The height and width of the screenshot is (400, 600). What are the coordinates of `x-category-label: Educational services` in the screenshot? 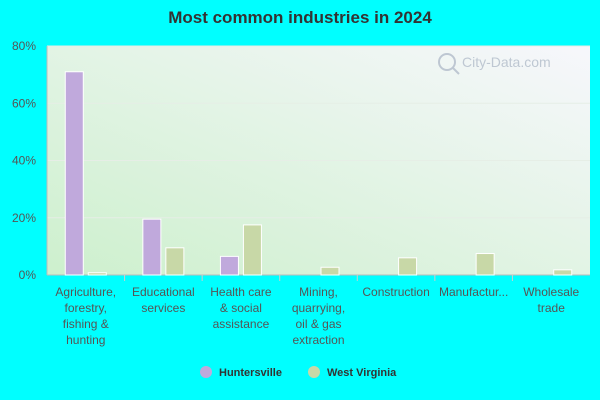 It's located at (163, 300).